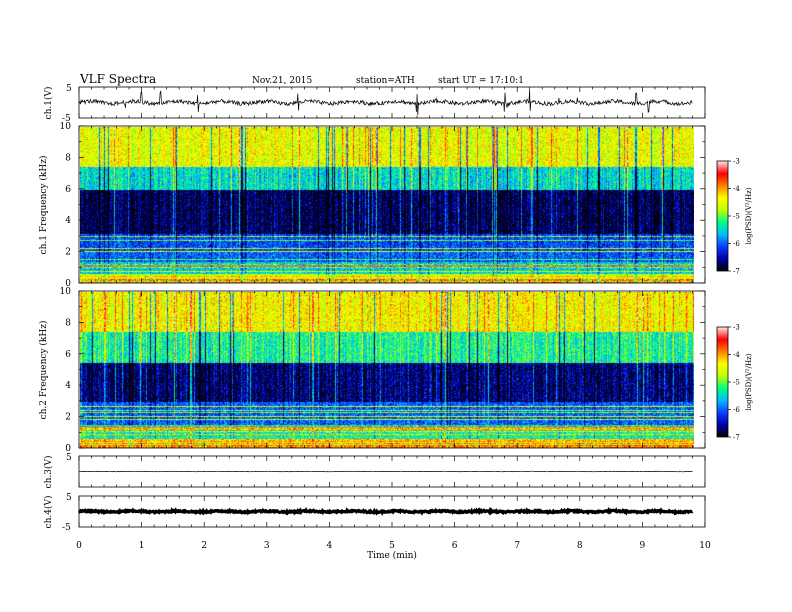 The height and width of the screenshot is (612, 792). Describe the element at coordinates (204, 546) in the screenshot. I see `x-tick-label: 2` at that location.